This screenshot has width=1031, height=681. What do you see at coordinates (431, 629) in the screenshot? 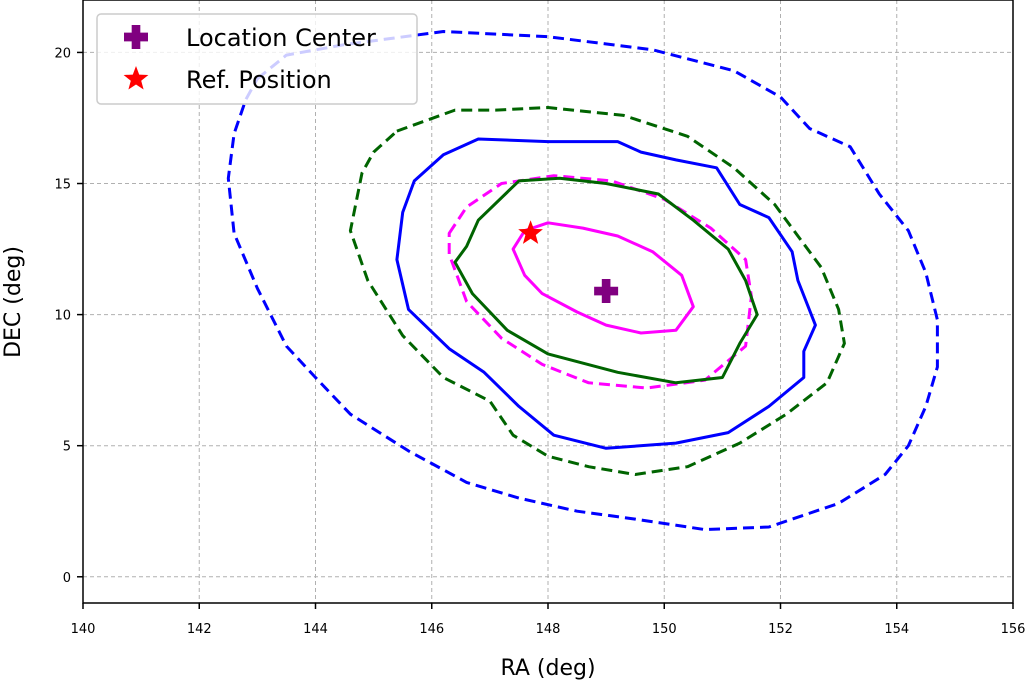
I see `x-tick-label: 146` at bounding box center [431, 629].